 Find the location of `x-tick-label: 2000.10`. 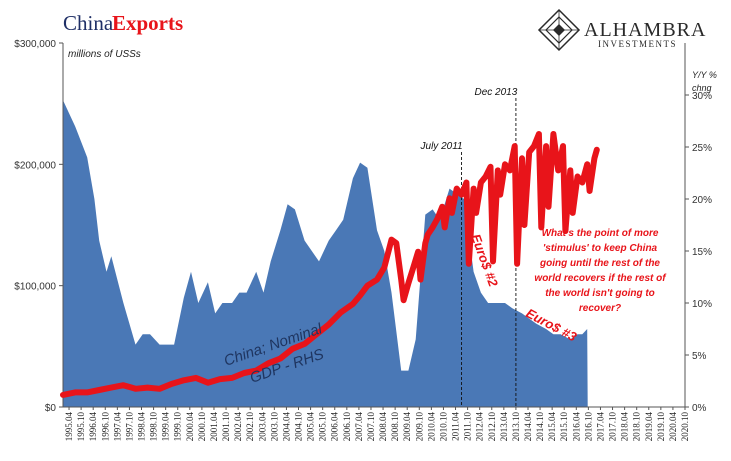

x-tick-label: 2000.10 is located at coordinates (202, 427).